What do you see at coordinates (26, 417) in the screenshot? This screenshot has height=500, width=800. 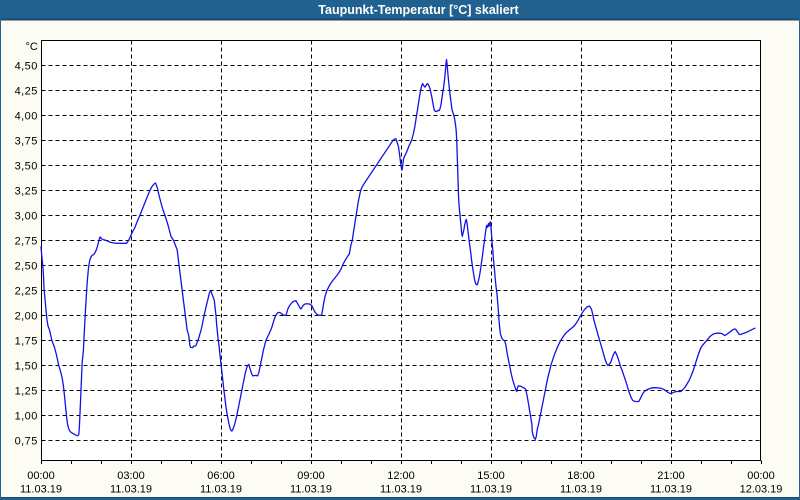 I see `svg-text: 1,00` at bounding box center [26, 417].